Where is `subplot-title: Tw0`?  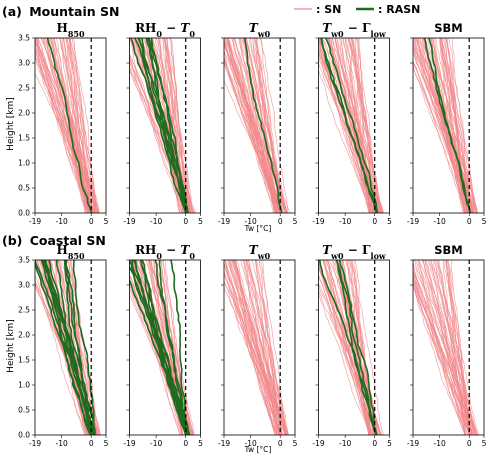
subplot-title: Tw0 is located at coordinates (260, 30).